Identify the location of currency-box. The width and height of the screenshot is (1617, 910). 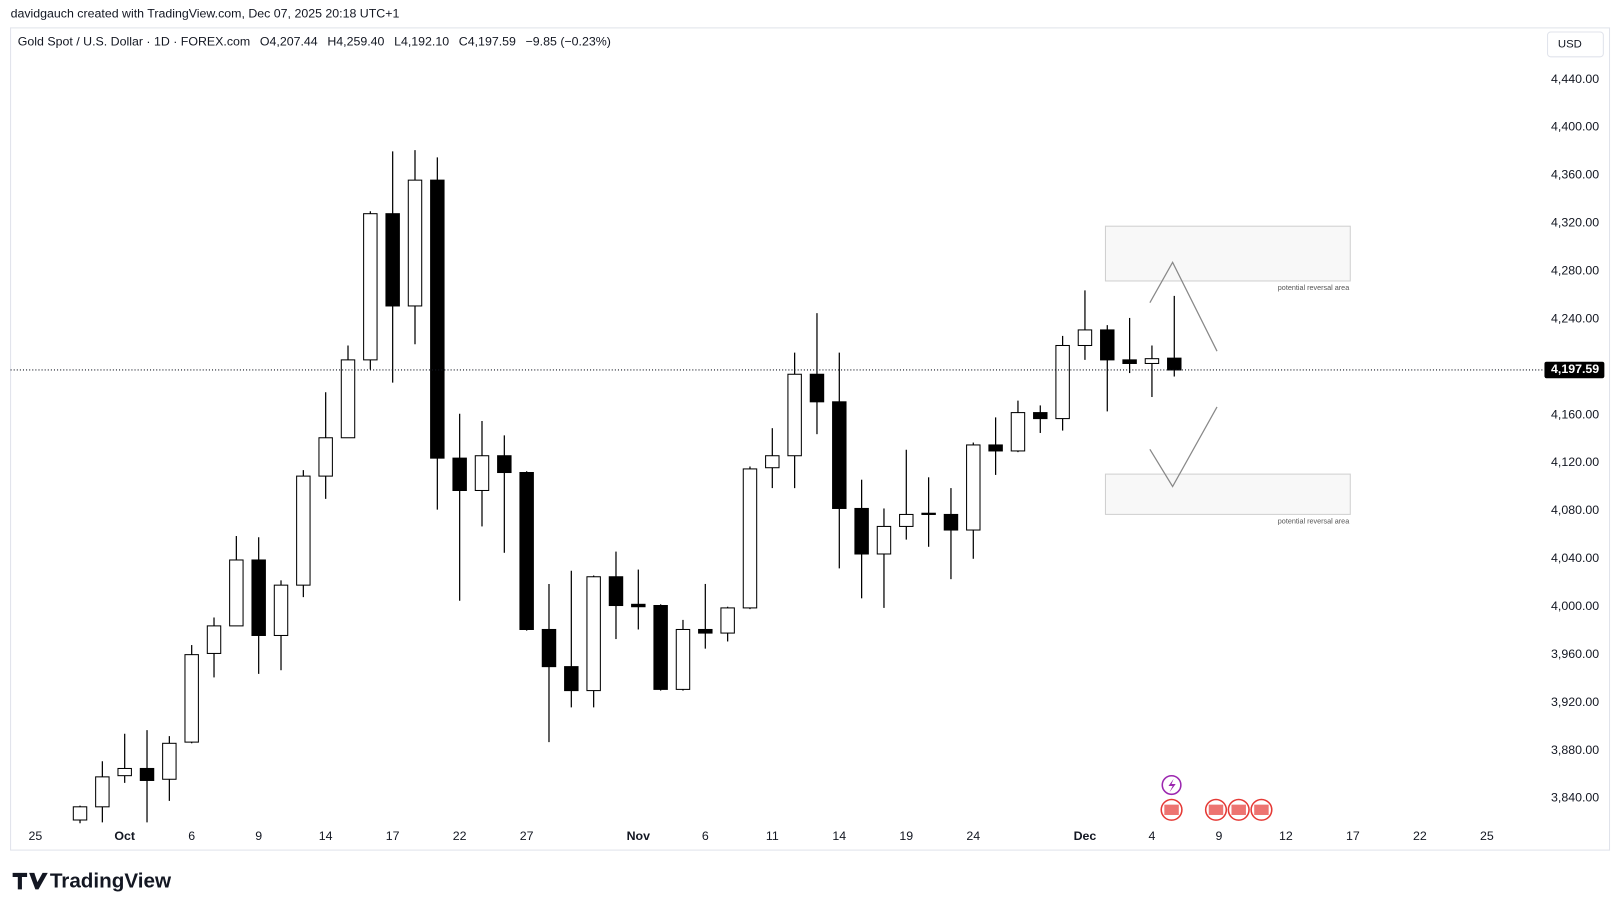
(1575, 44).